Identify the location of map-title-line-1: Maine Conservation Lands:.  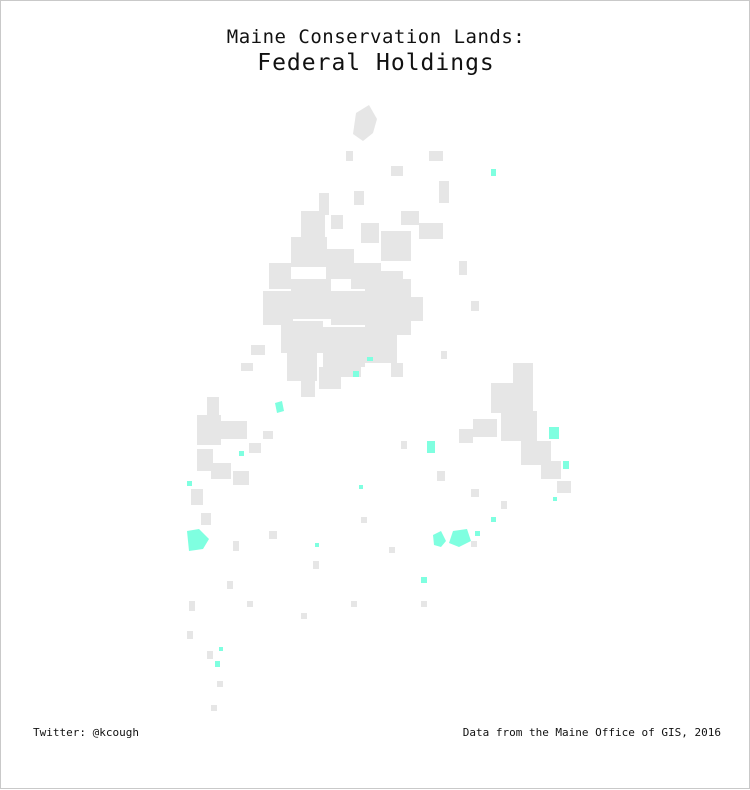
(376, 37).